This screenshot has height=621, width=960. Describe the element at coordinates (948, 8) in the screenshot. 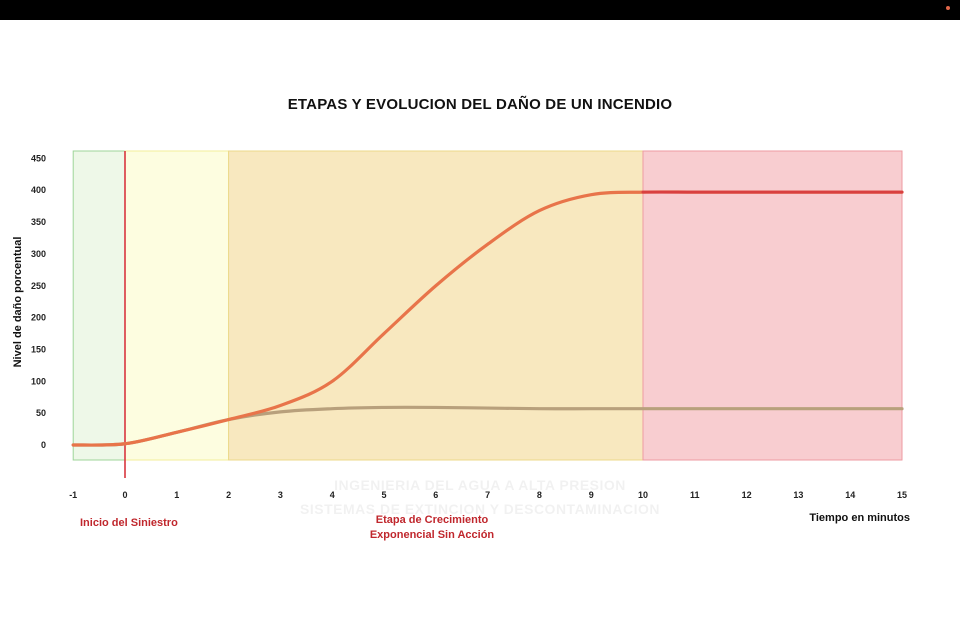

I see `status-dot-icon` at that location.